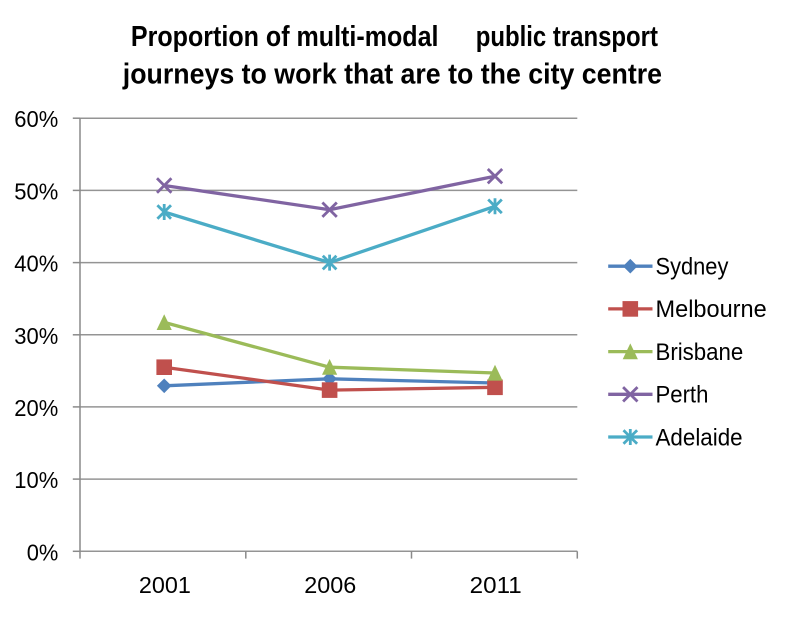  What do you see at coordinates (36, 336) in the screenshot?
I see `svg-text: 30%` at bounding box center [36, 336].